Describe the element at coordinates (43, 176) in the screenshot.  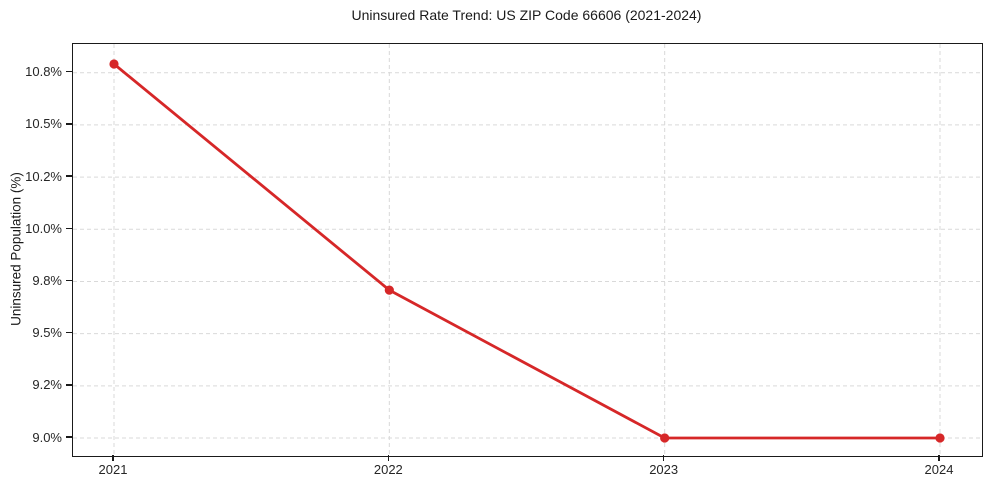
I see `y-tick-label: 10.2%` at that location.